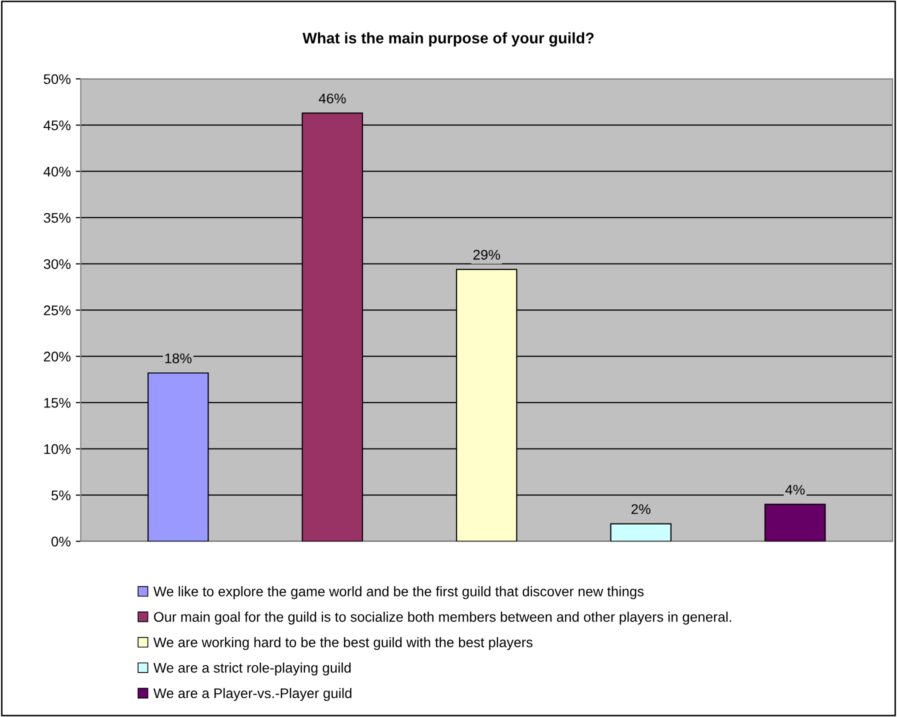 This screenshot has height=717, width=897. I want to click on data-label: 2%, so click(641, 509).